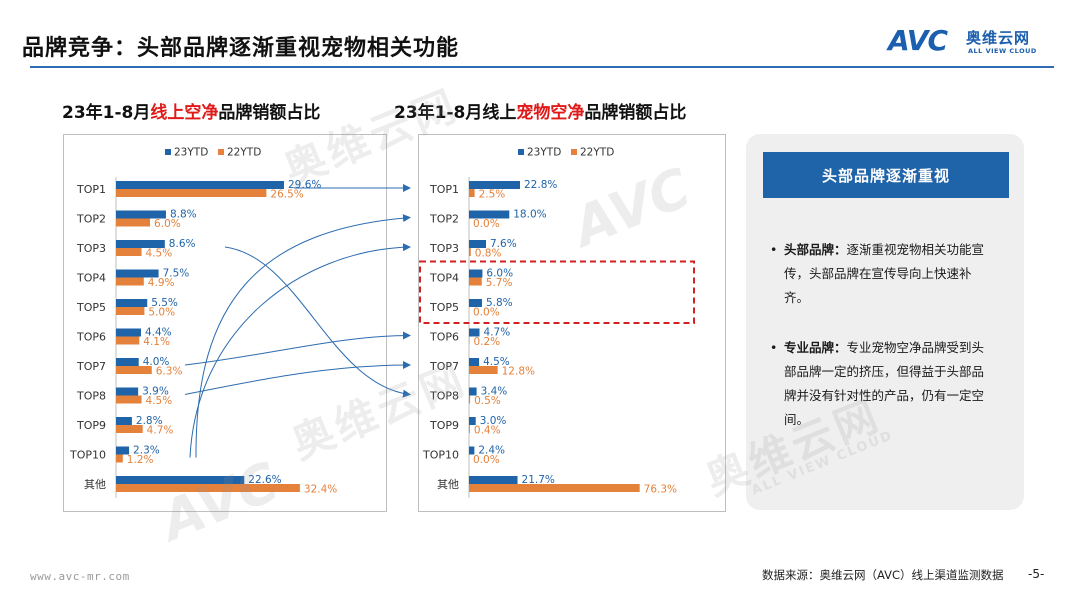 The height and width of the screenshot is (608, 1080). Describe the element at coordinates (444, 219) in the screenshot. I see `category-label: TOP2` at that location.